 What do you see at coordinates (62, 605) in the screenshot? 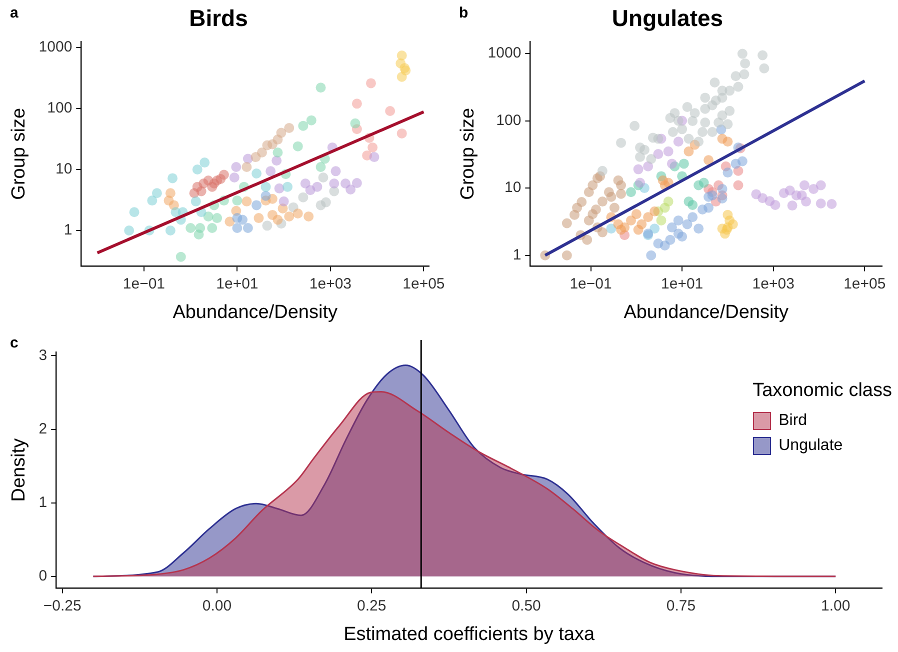
I see `x-tick-label: −0.25` at bounding box center [62, 605].